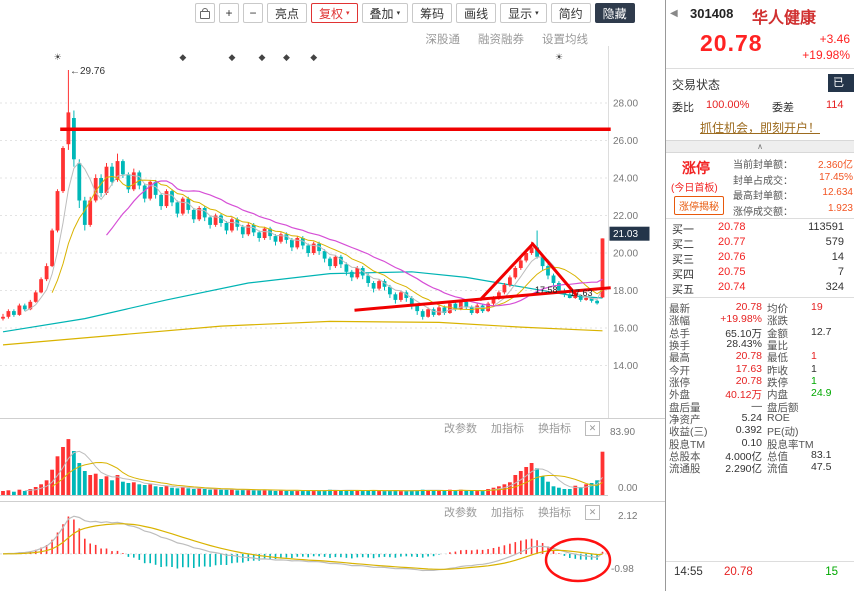 The width and height of the screenshot is (854, 591). Describe the element at coordinates (777, 333) in the screenshot. I see `stat-label: 金额` at that location.